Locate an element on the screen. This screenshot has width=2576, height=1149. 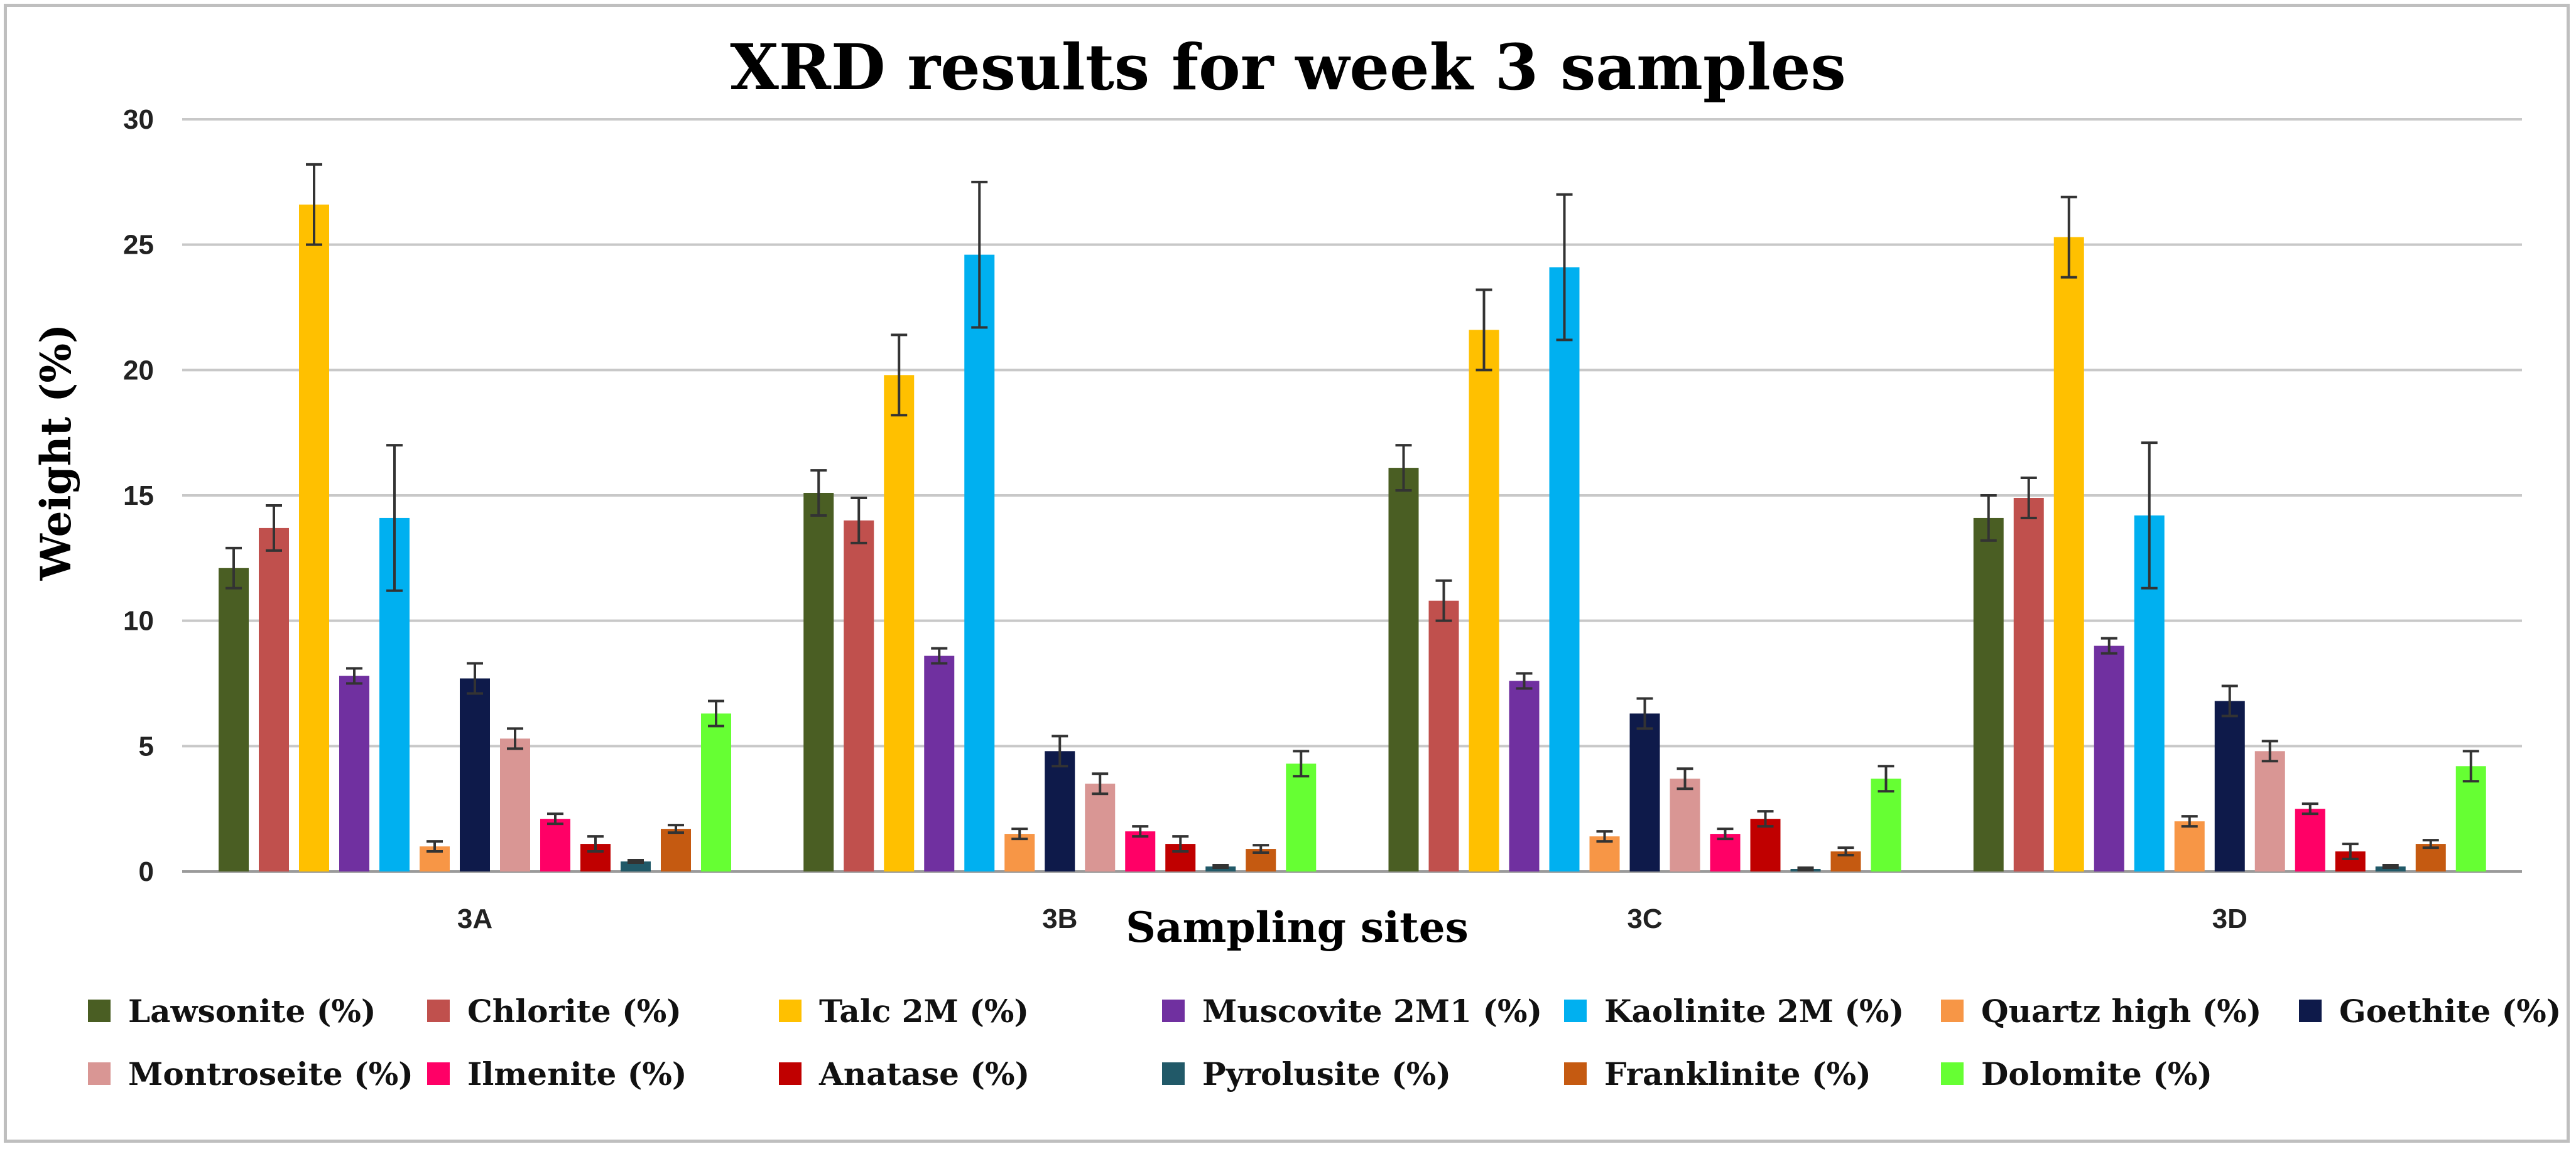
legend-label: Kaolinite 2M (%) is located at coordinates (1754, 1011).